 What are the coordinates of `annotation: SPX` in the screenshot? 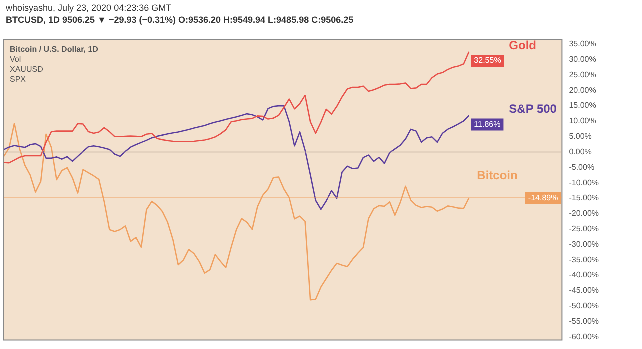 It's located at (18, 79).